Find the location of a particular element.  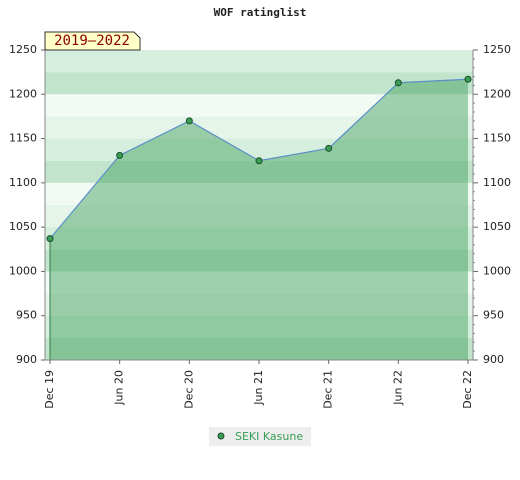

annotation: 2019–2022 is located at coordinates (92, 41).